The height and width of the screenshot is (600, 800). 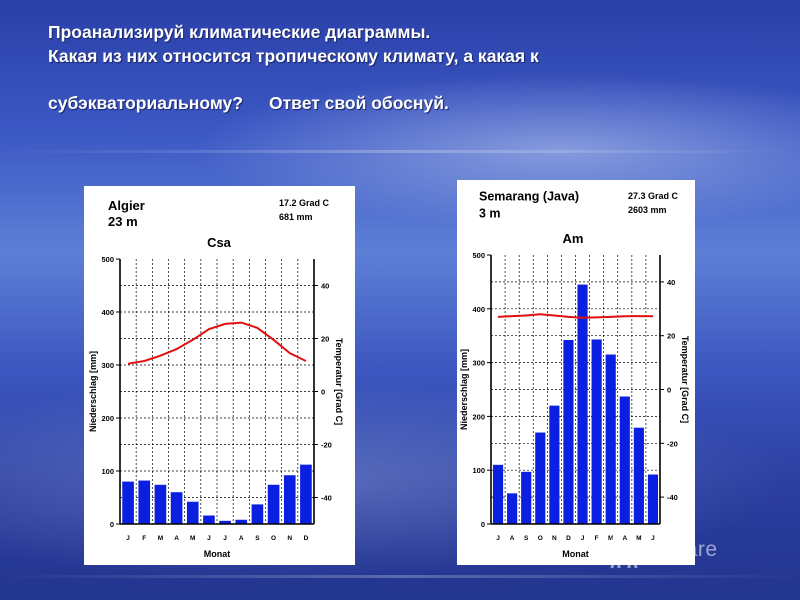 I want to click on annual-precipitation: 681 mm, so click(x=296, y=217).